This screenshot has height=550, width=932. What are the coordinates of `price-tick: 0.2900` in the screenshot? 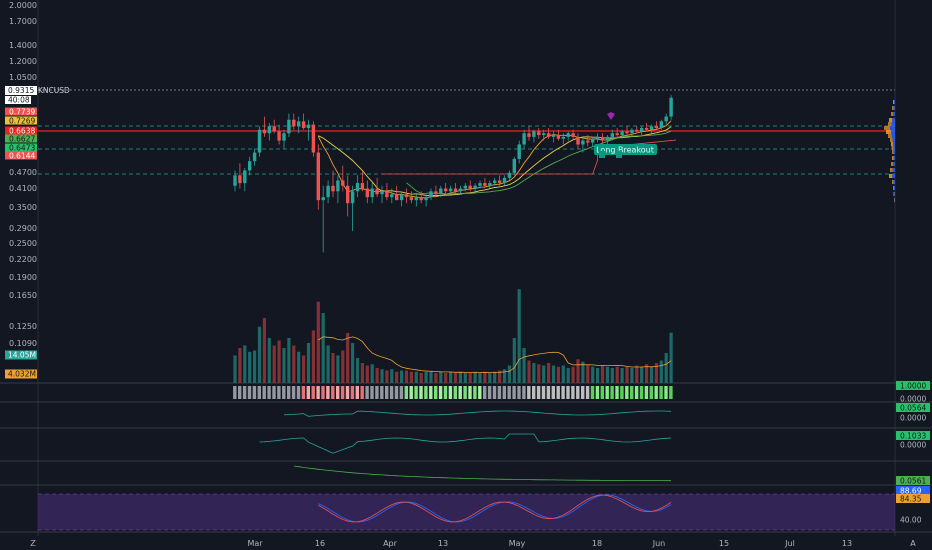 It's located at (23, 228).